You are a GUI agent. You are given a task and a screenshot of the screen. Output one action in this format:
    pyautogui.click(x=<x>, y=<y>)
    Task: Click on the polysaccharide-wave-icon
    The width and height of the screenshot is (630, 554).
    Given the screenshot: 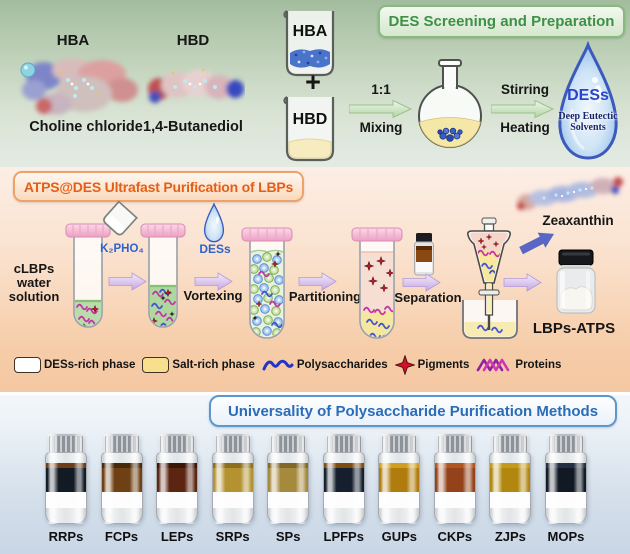 What is the action you would take?
    pyautogui.click(x=278, y=365)
    